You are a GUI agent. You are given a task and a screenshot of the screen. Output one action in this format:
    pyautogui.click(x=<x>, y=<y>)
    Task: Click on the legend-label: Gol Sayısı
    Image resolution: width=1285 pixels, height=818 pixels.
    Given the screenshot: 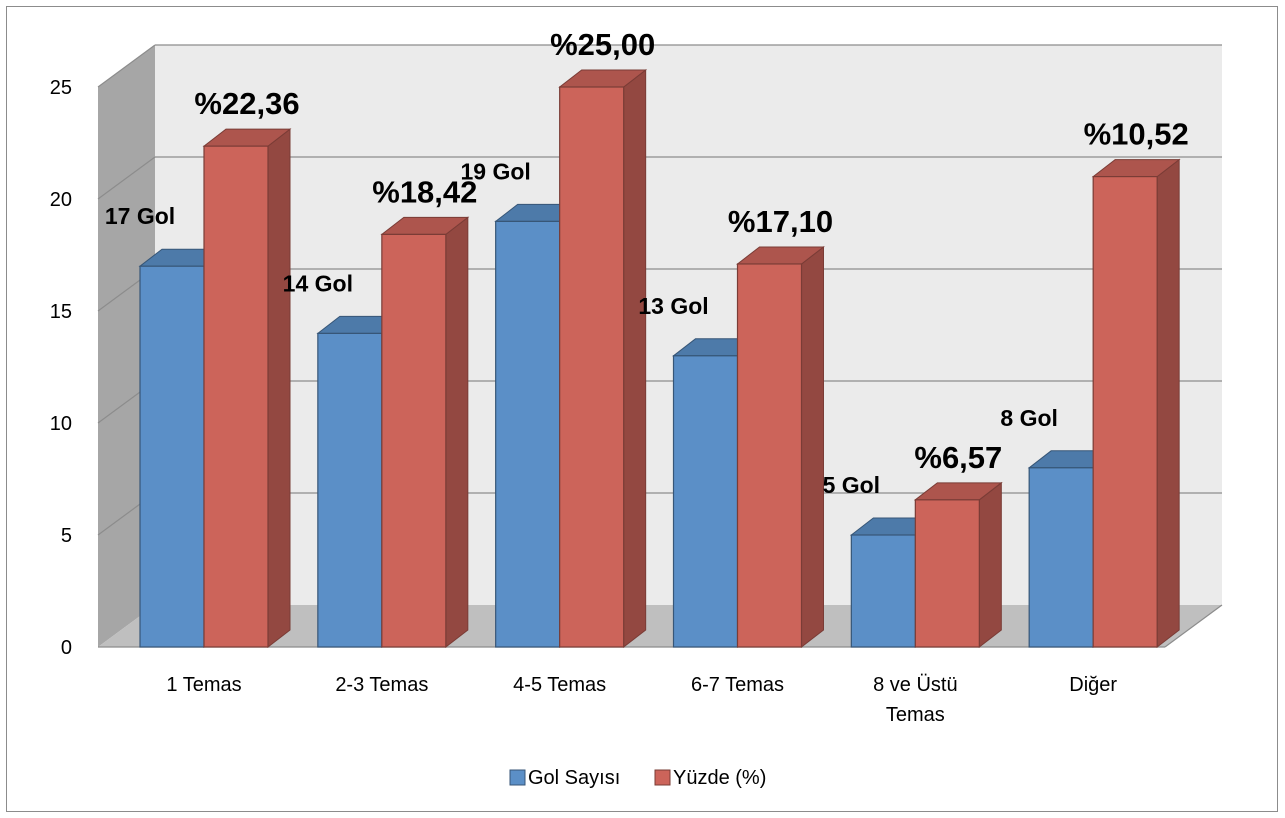 What is the action you would take?
    pyautogui.click(x=574, y=778)
    